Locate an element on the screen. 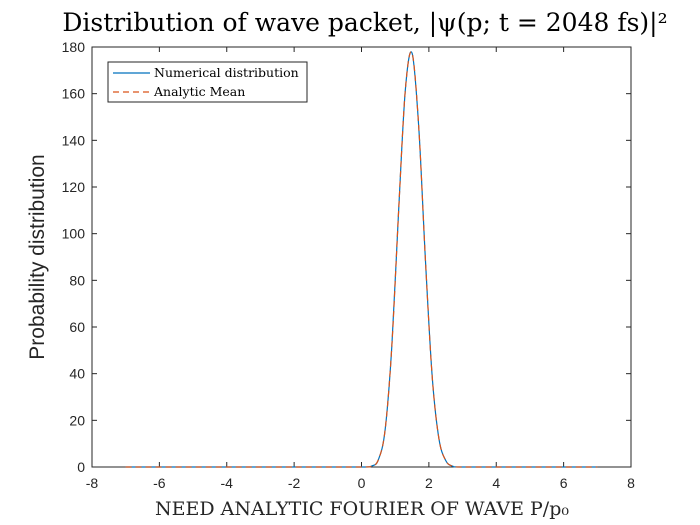 This screenshot has width=700, height=525. x-axis-label: NEED ANALYTIC FOURIER OF WAVE P/p₀ is located at coordinates (362, 509).